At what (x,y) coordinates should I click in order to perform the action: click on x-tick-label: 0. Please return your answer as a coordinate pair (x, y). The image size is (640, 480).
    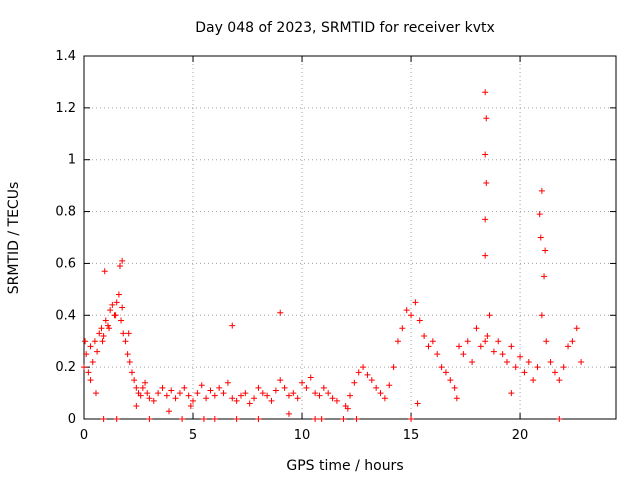
    Looking at the image, I should click on (84, 435).